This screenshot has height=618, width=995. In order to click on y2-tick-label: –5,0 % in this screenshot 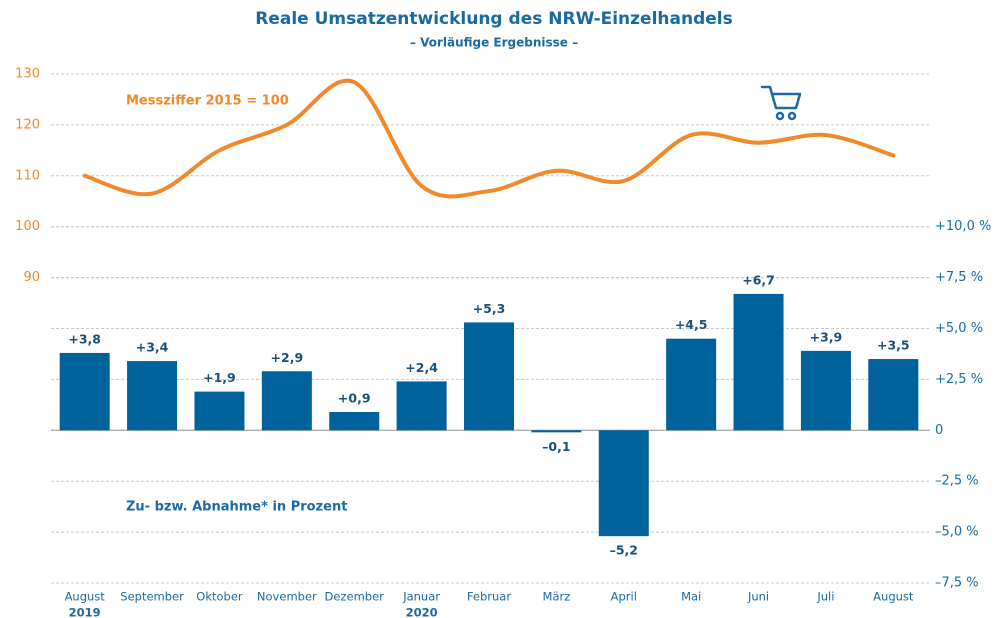, I will do `click(957, 532)`.